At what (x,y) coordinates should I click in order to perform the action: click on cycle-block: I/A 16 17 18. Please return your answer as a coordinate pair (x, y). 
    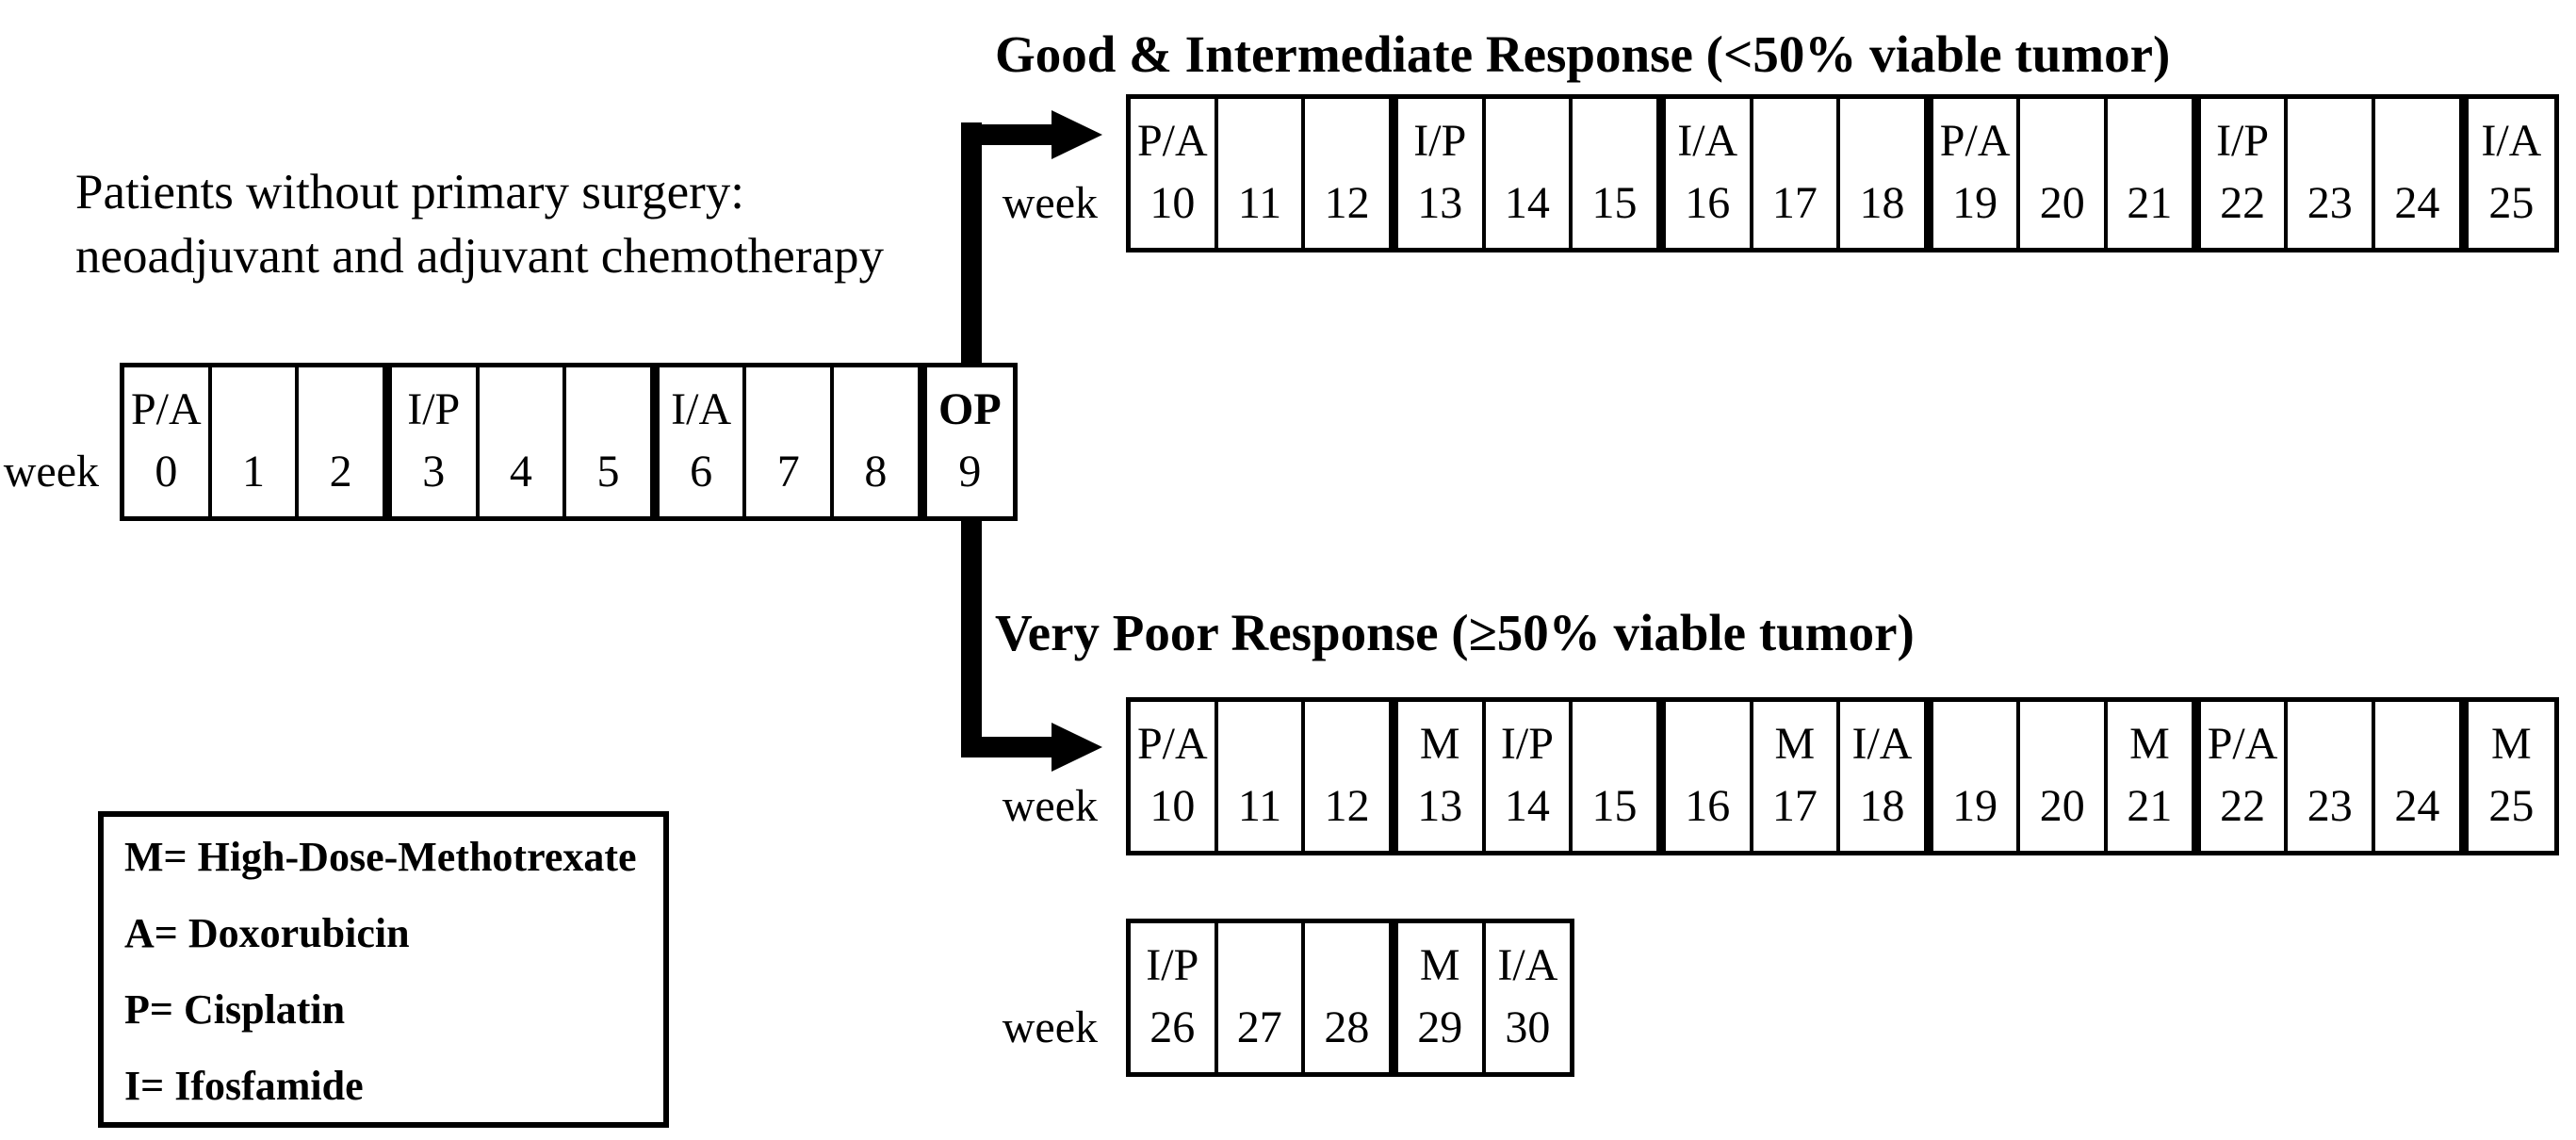
    Looking at the image, I should click on (1794, 173).